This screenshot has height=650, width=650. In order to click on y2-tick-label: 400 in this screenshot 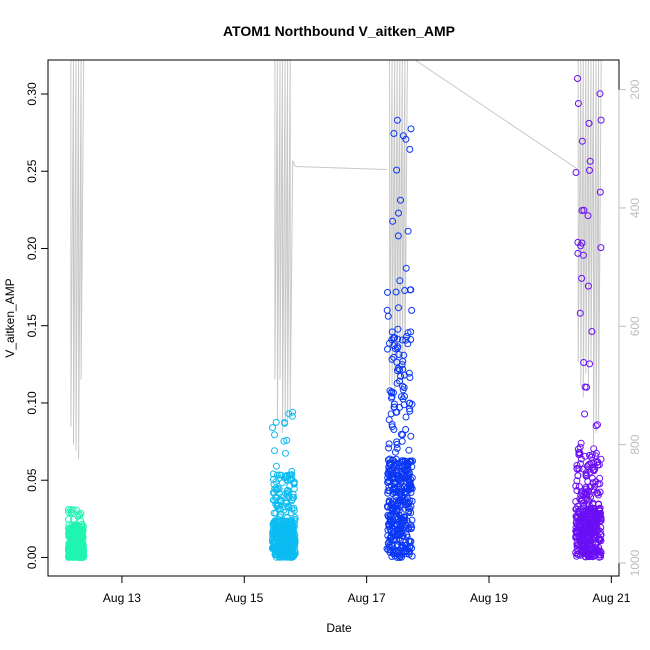, I will do `click(635, 208)`.